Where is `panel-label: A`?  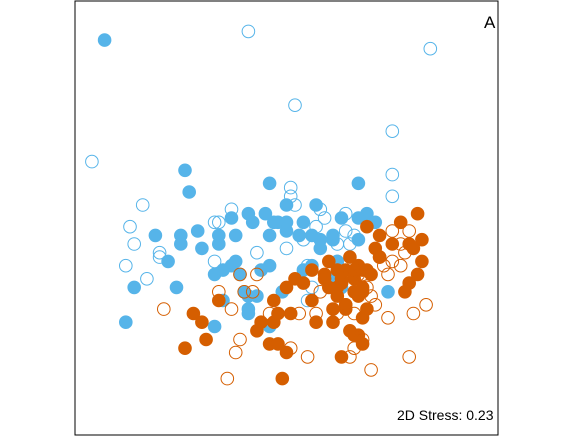 panel-label: A is located at coordinates (490, 22).